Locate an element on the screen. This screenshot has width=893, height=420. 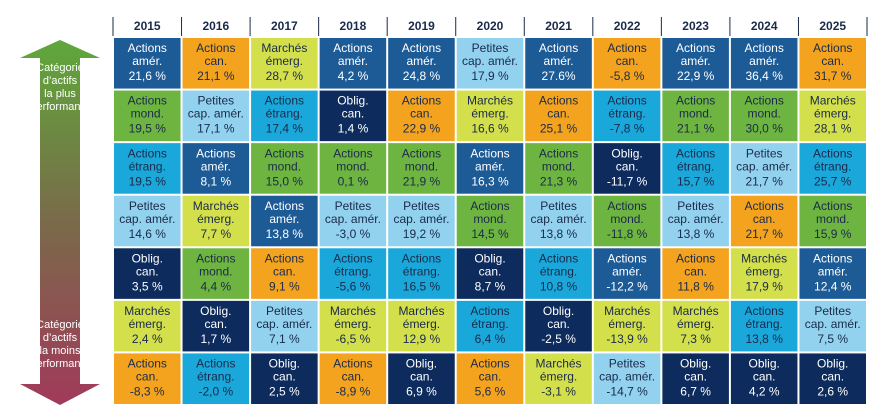
year-label: 2020 is located at coordinates (490, 26).